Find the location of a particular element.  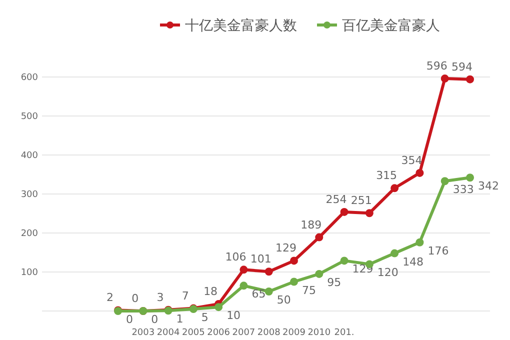

xtick: 2003 is located at coordinates (143, 333).